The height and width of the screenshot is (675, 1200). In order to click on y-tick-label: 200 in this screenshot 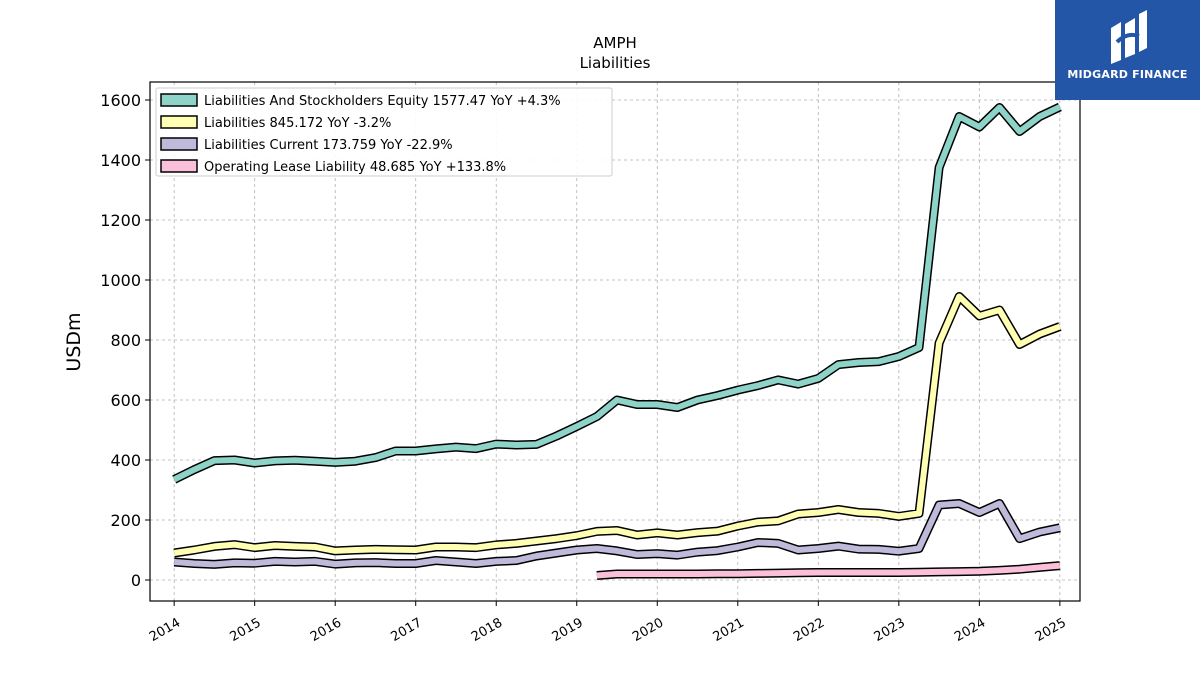, I will do `click(125, 520)`.